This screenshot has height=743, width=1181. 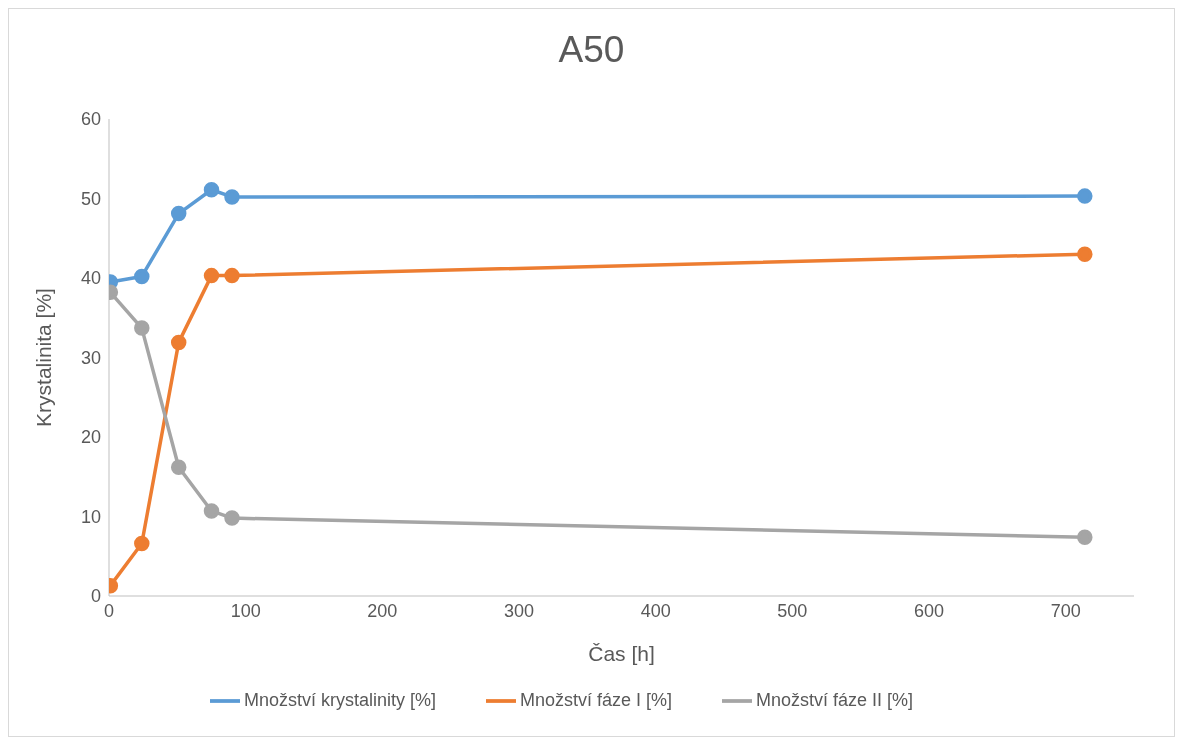 I want to click on x-tick-label: 500, so click(x=792, y=610).